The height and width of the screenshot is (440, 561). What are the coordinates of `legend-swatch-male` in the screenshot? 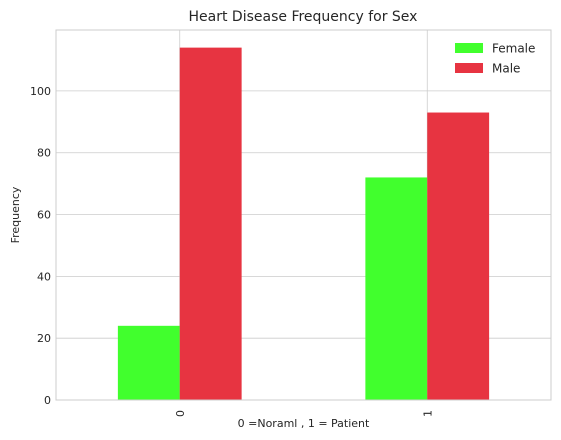 It's located at (469, 68).